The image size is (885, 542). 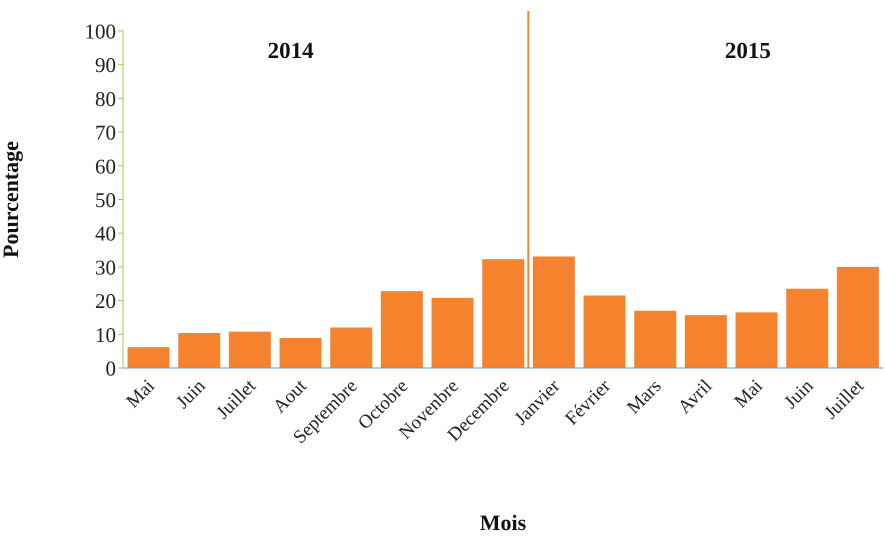 What do you see at coordinates (100, 31) in the screenshot?
I see `y-tick-label: 100` at bounding box center [100, 31].